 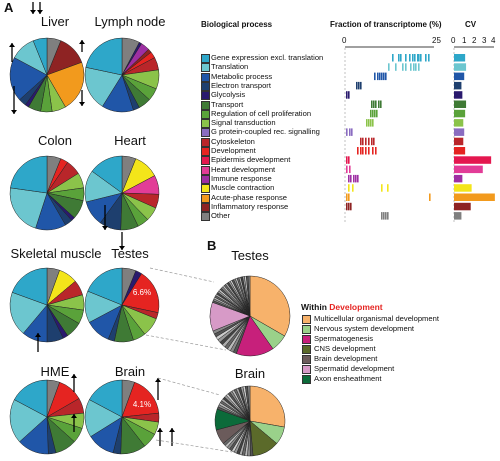 What do you see at coordinates (212, 245) in the screenshot?
I see `panel-label-b: B` at bounding box center [212, 245].